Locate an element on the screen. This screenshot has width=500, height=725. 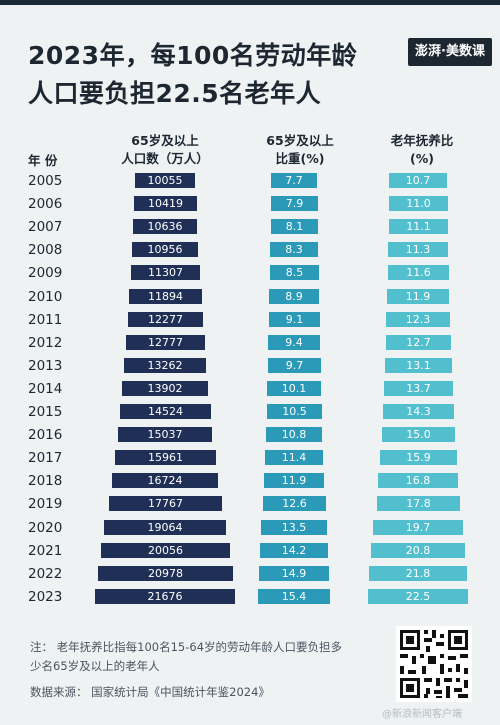
ratio-bar: 19.7 is located at coordinates (418, 527).